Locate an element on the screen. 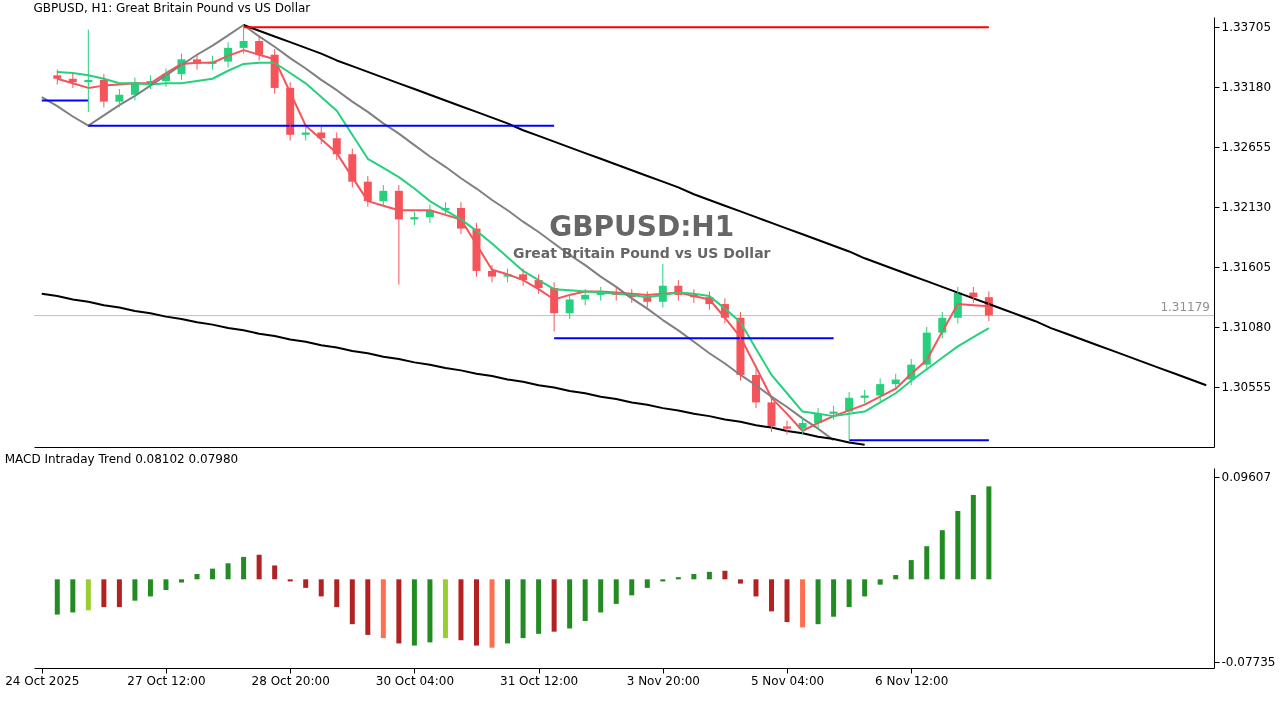 The image size is (1281, 718). x-tick-label: 31 Oct 12:00 is located at coordinates (539, 680).